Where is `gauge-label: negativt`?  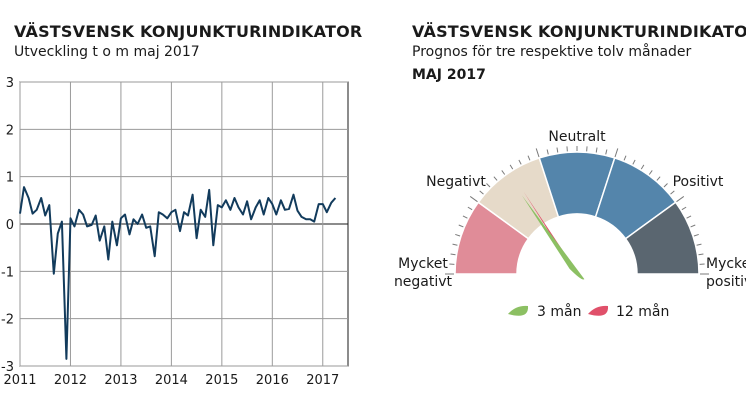 gauge-label: negativt is located at coordinates (423, 282).